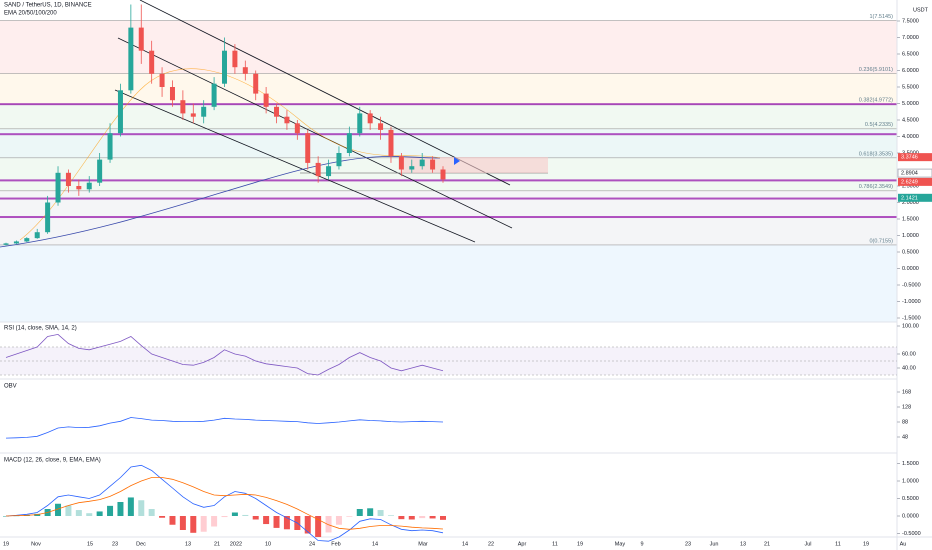 This screenshot has height=550, width=932. Describe the element at coordinates (911, 534) in the screenshot. I see `pane-tick-label: -0.5000` at that location.